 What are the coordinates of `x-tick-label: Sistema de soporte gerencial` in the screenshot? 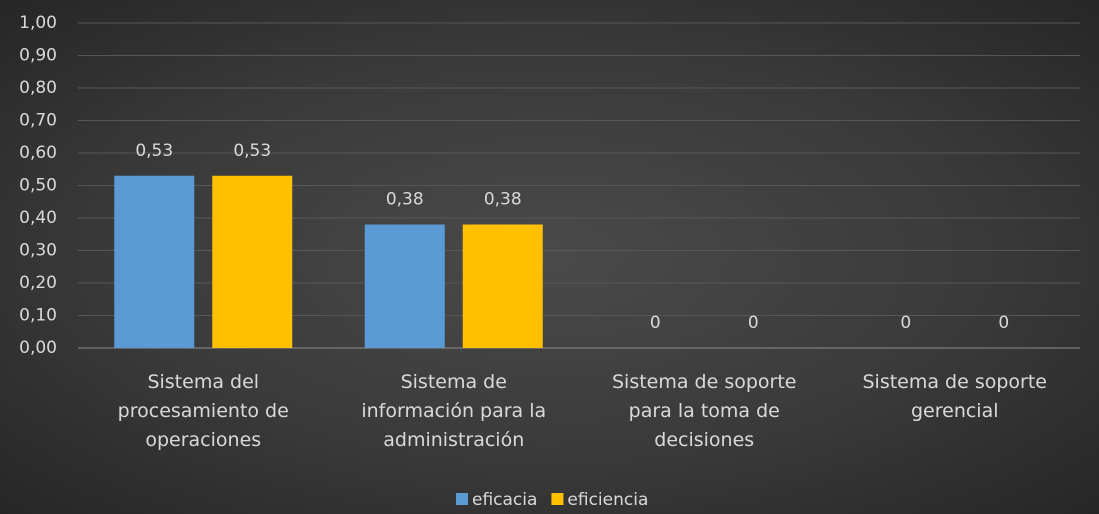 It's located at (955, 396).